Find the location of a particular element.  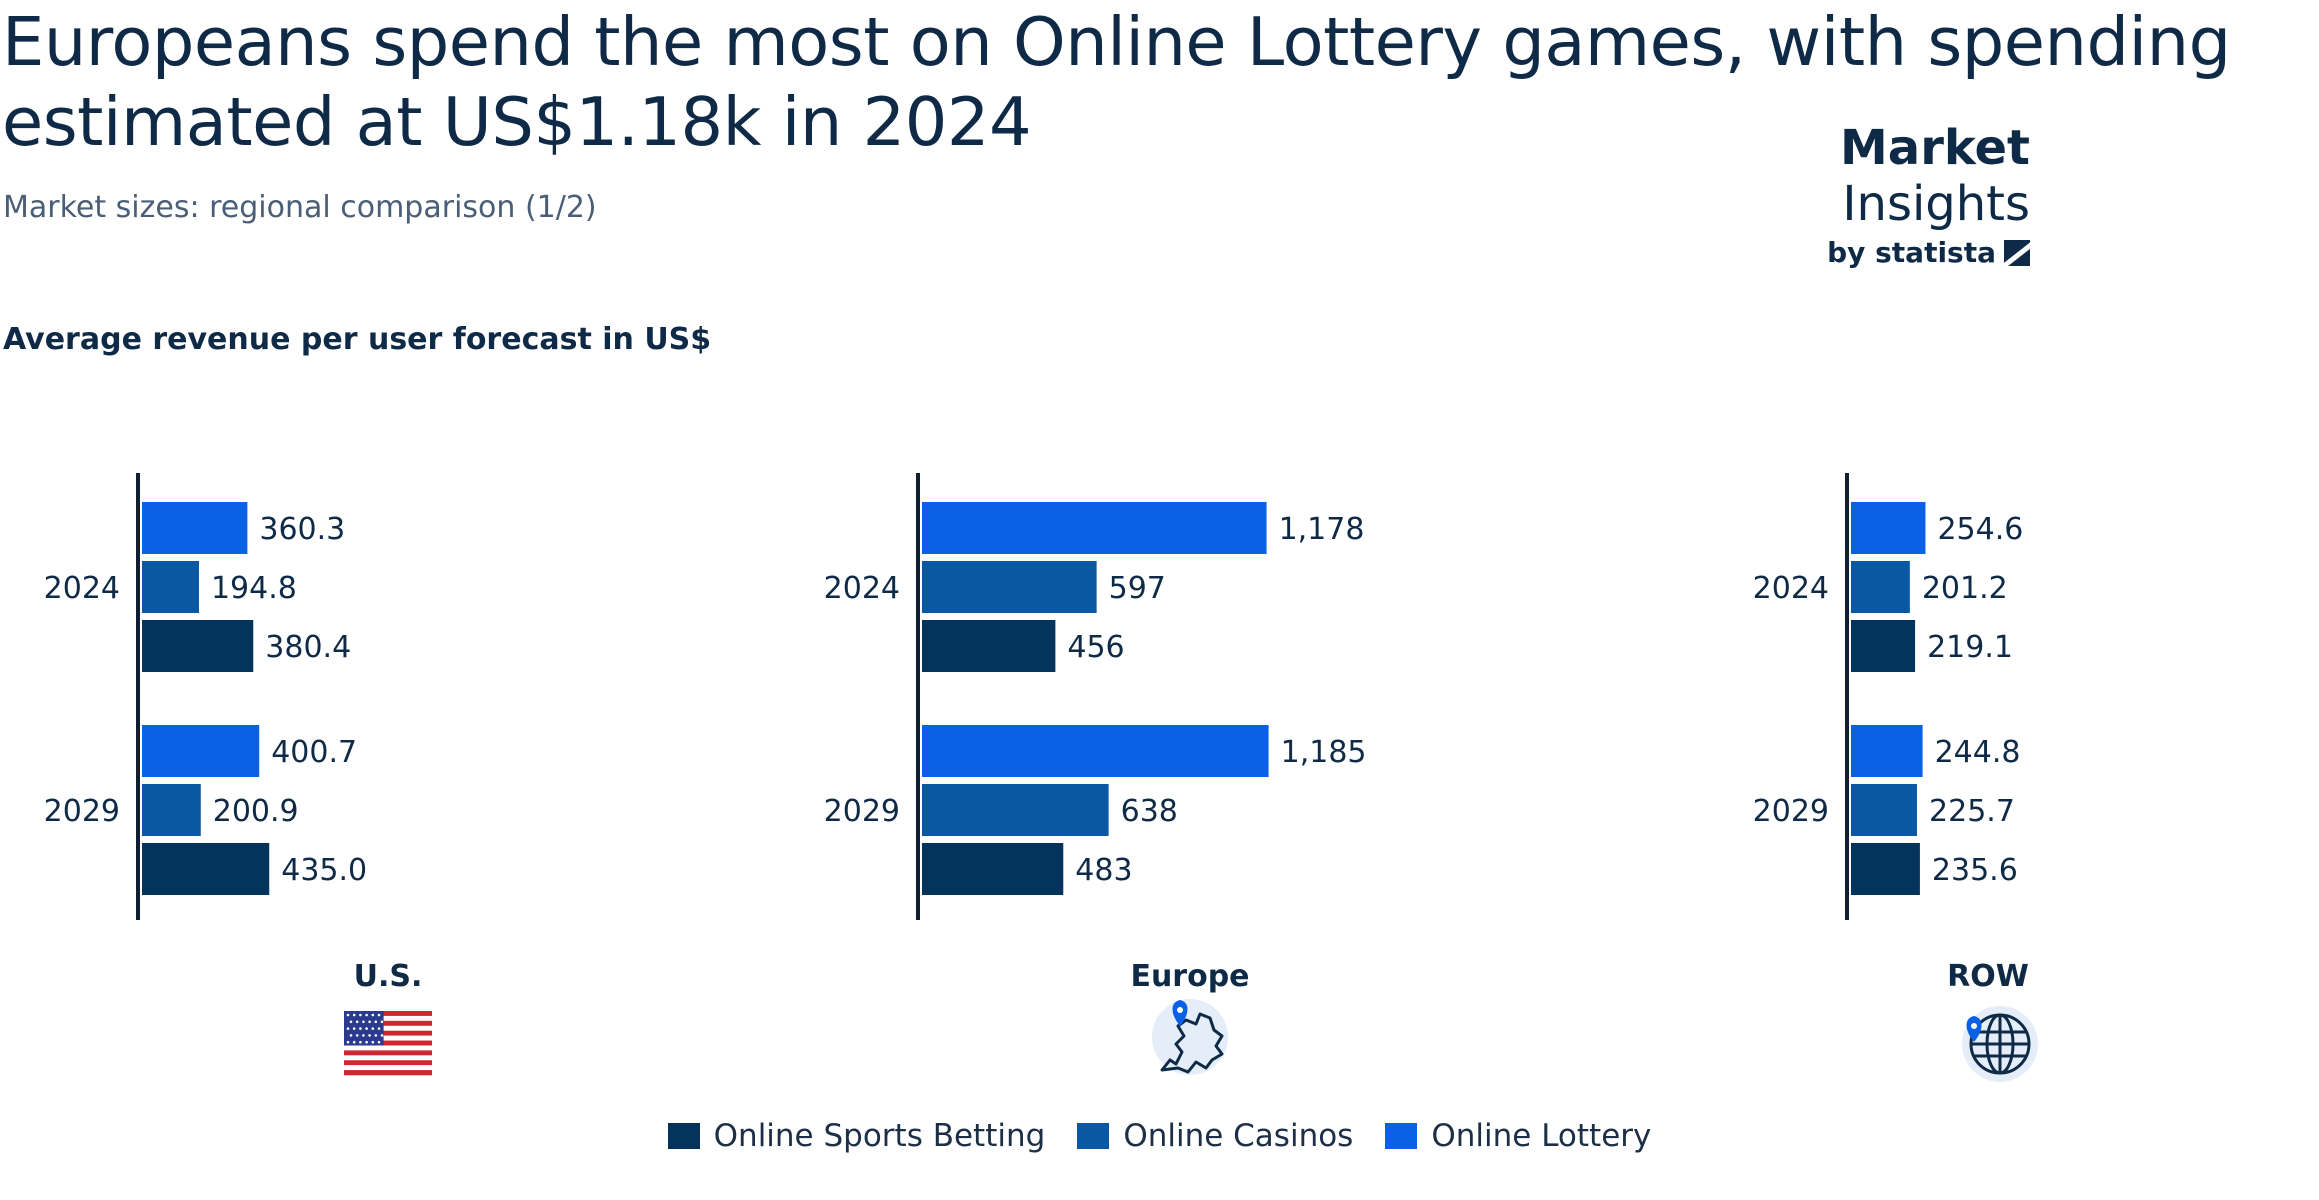

bar-value-row-2029-online-lottery: 244.8 is located at coordinates (1978, 752).